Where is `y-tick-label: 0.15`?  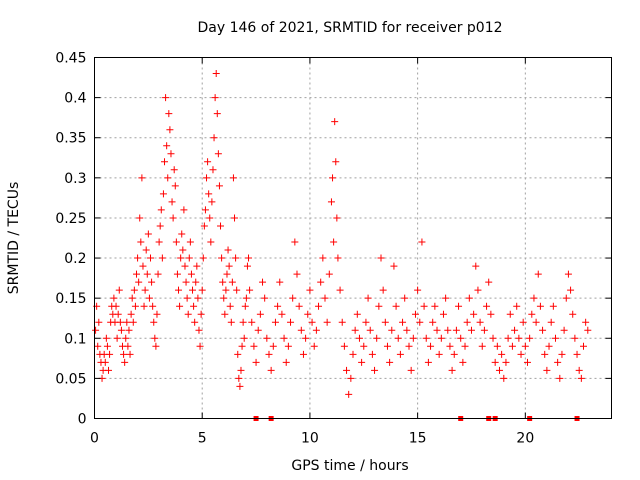 y-tick-label: 0.15 is located at coordinates (70, 299).